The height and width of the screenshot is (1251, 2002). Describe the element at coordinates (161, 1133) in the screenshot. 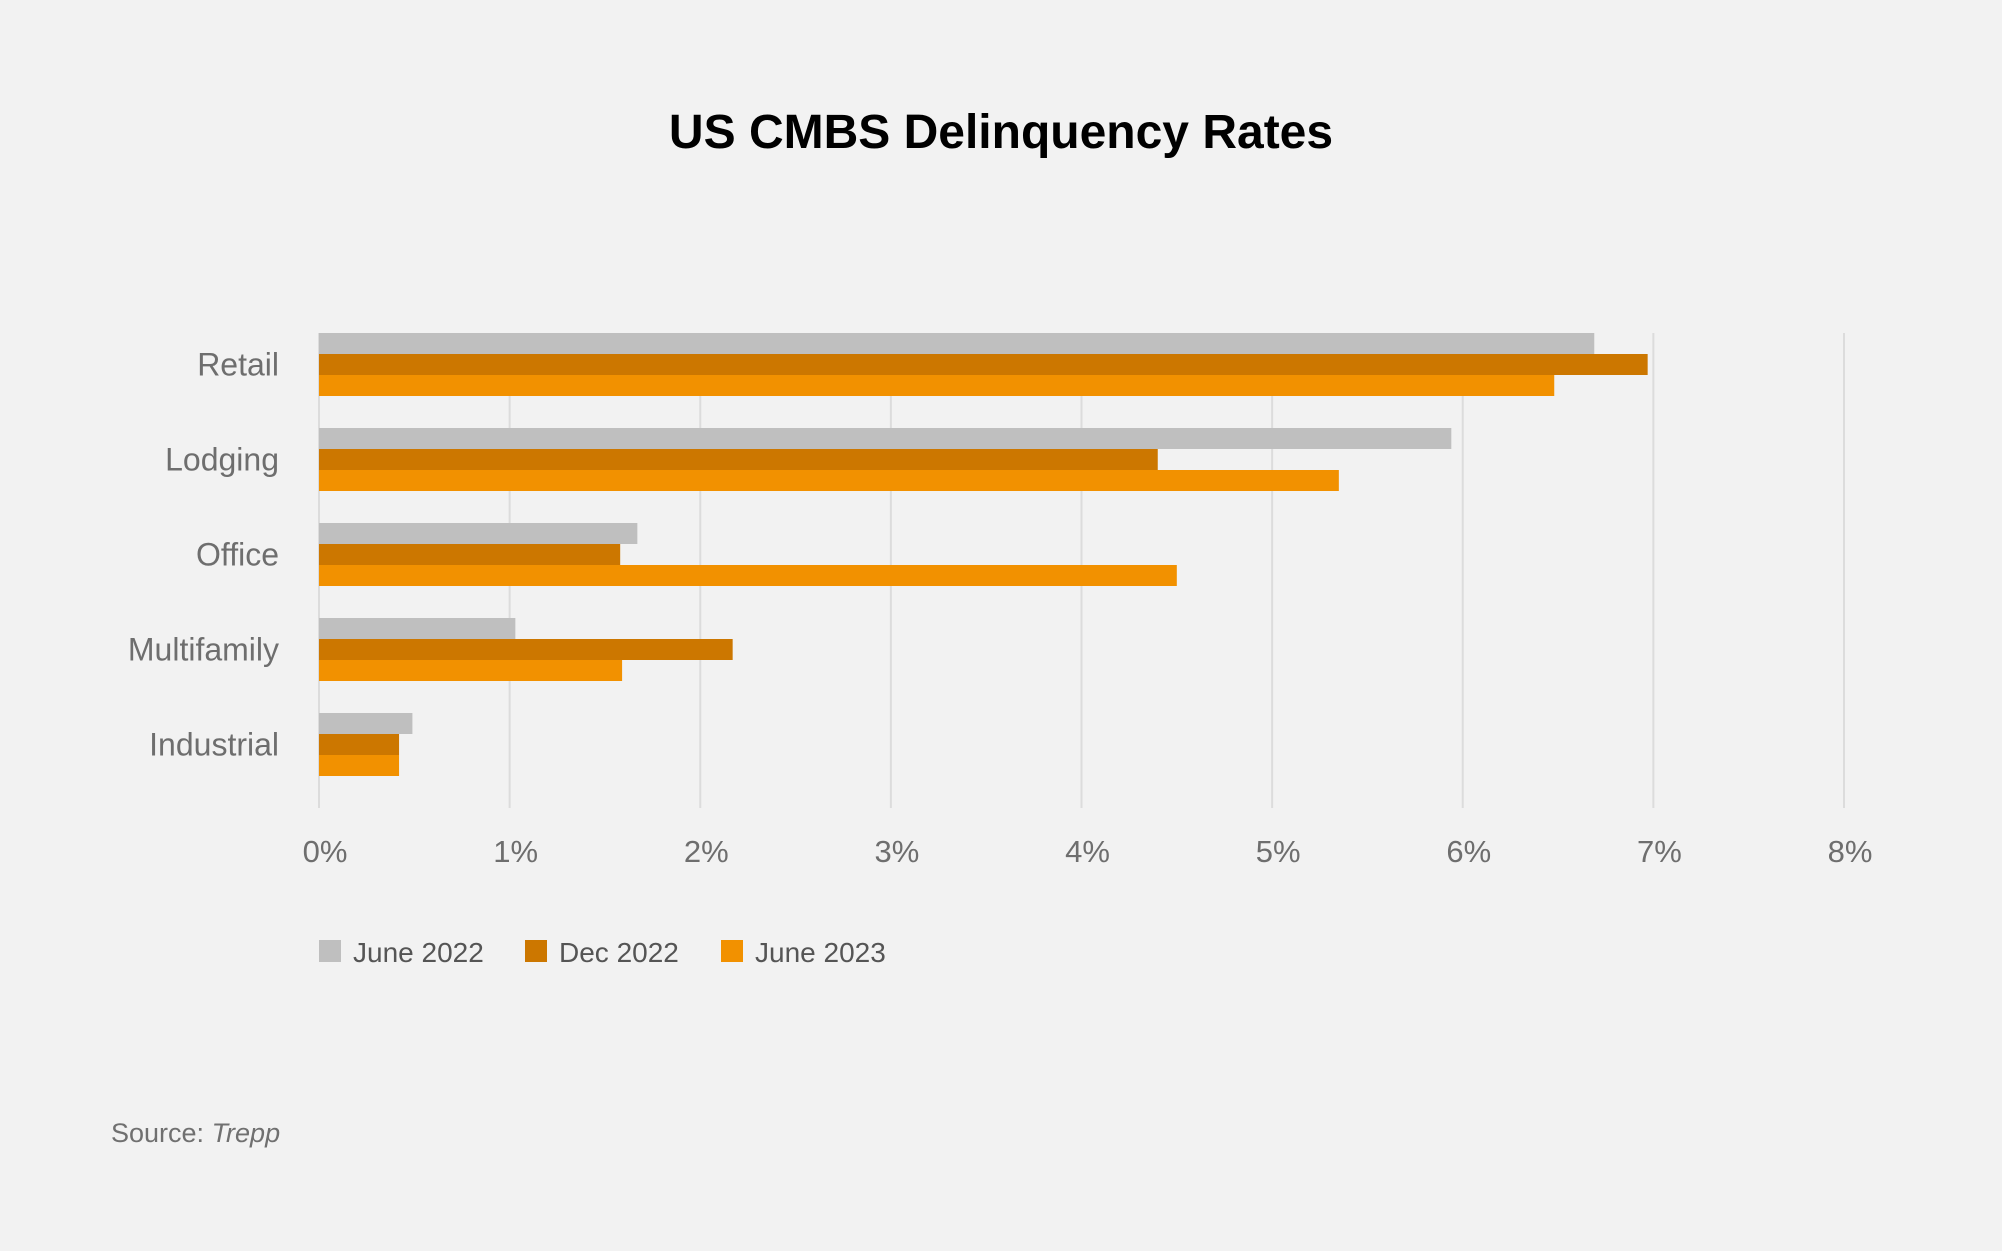

I see `source-prefix: Source:` at that location.